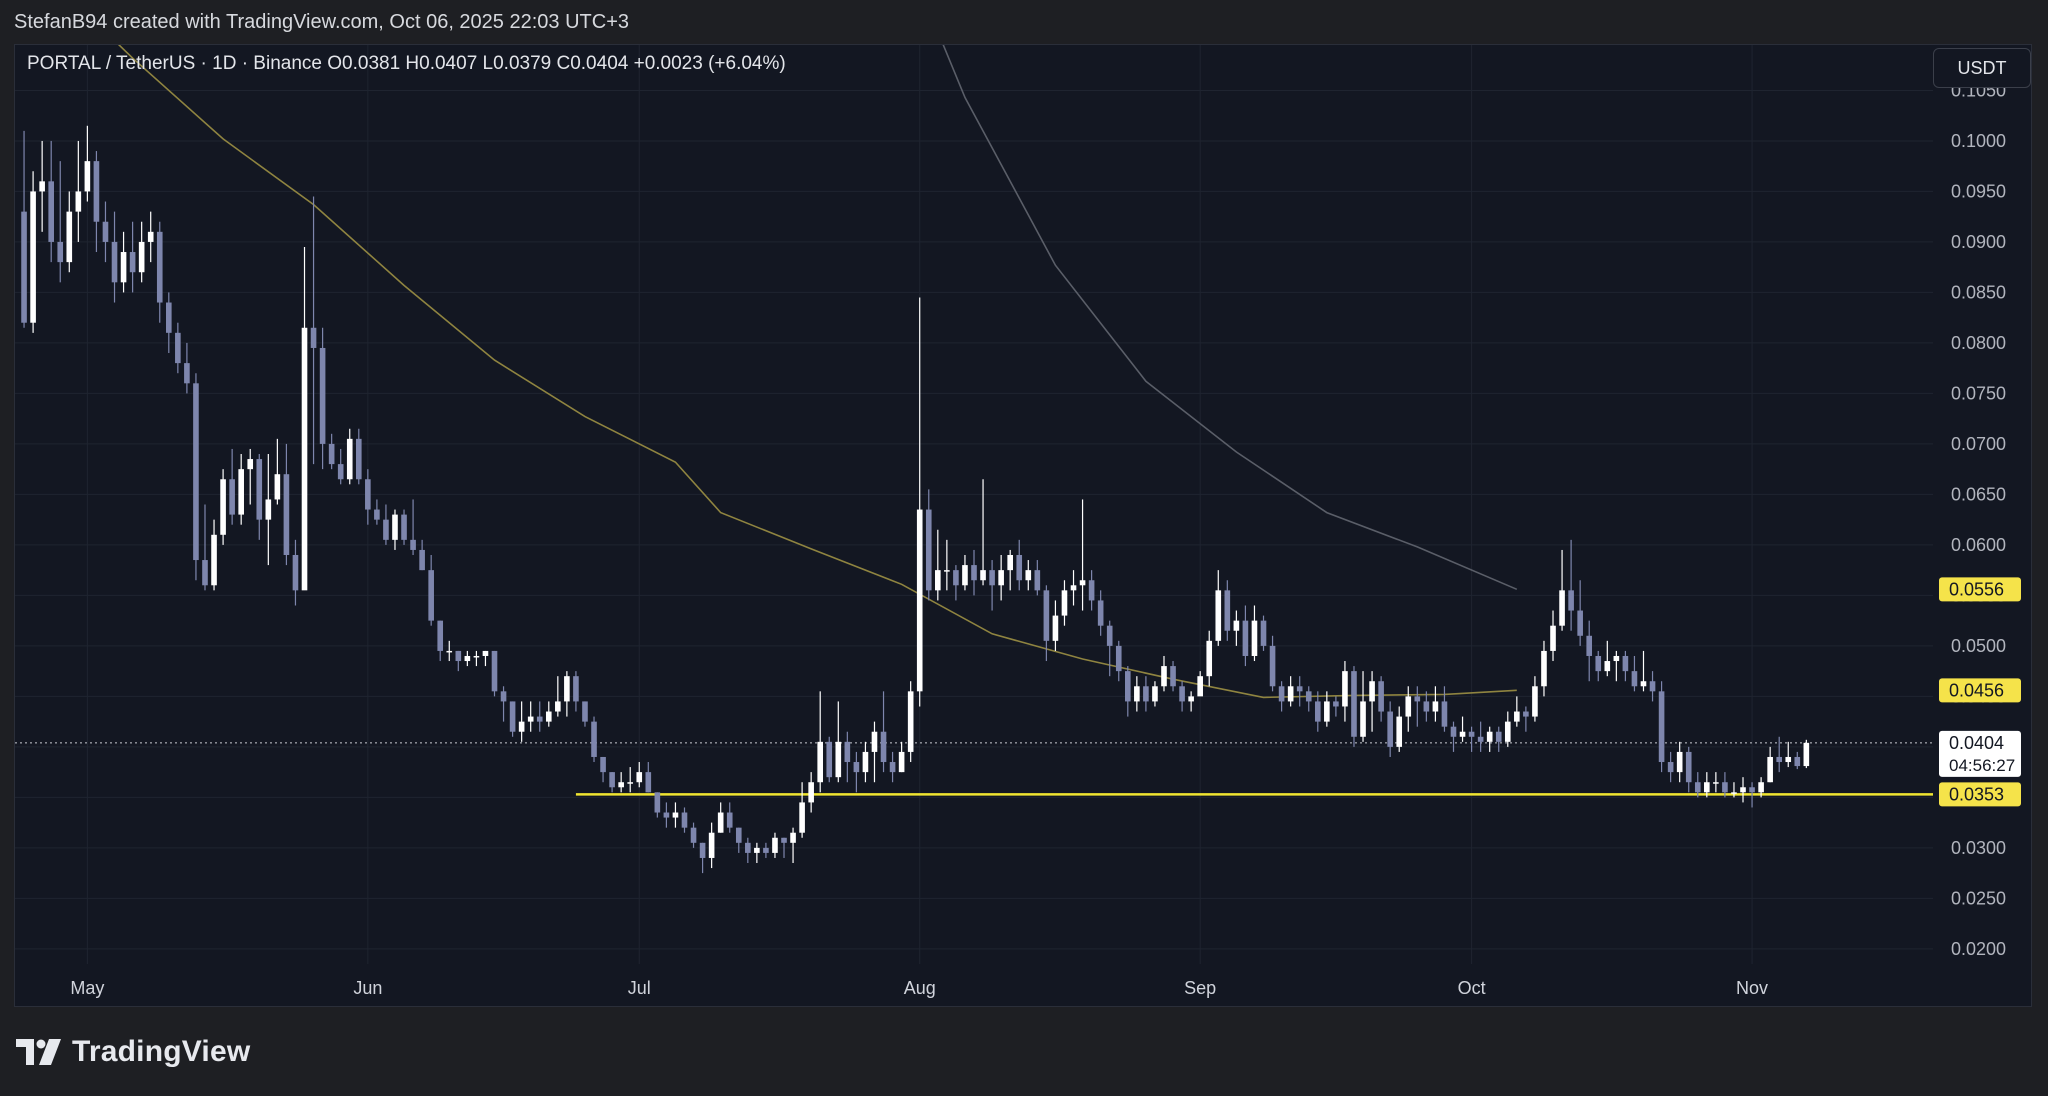  Describe the element at coordinates (1978, 494) in the screenshot. I see `y-tick-label: 0.0650` at that location.